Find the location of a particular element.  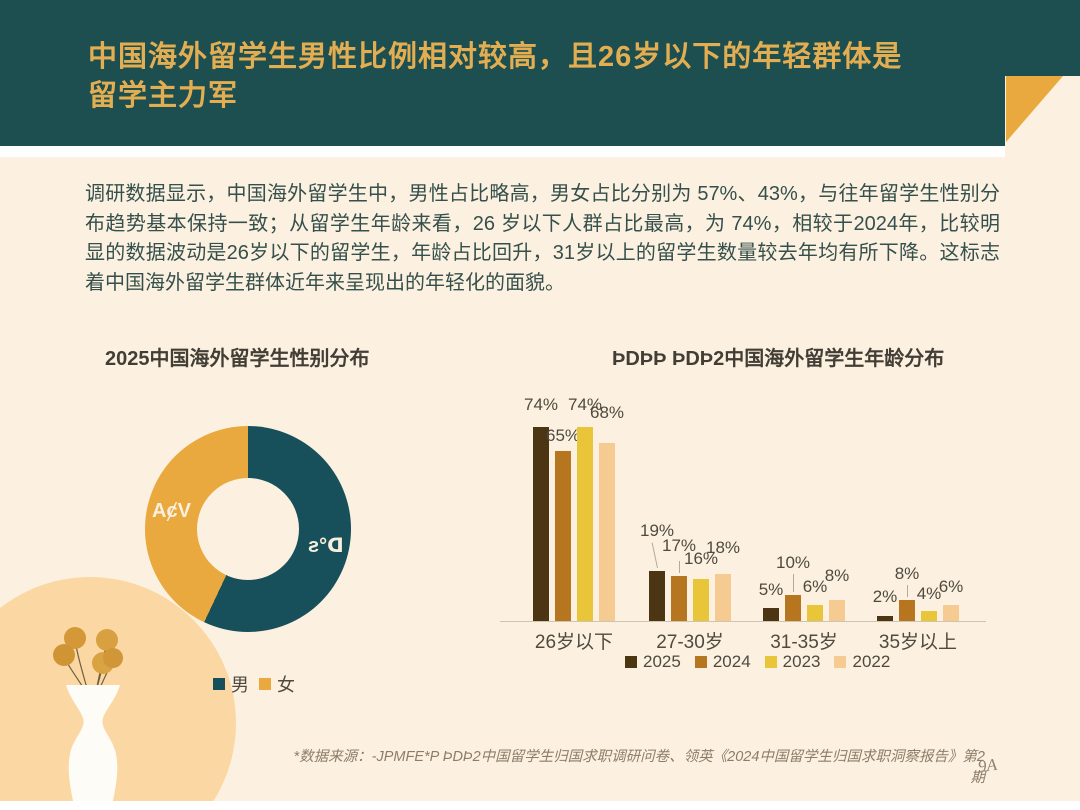

page-number: 9A is located at coordinates (987, 765).